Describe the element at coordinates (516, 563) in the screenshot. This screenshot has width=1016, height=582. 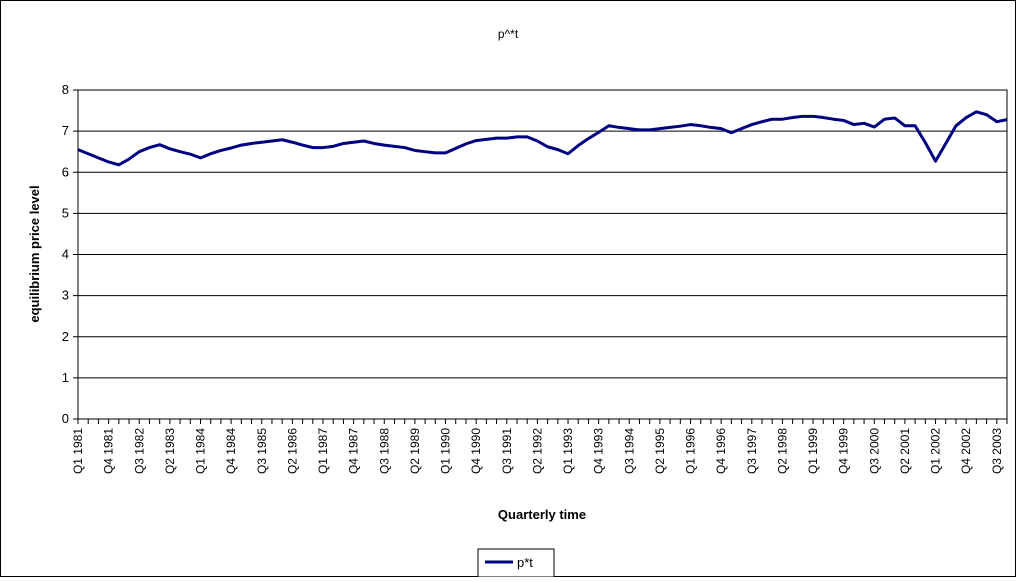
I see `legend: p*t` at that location.